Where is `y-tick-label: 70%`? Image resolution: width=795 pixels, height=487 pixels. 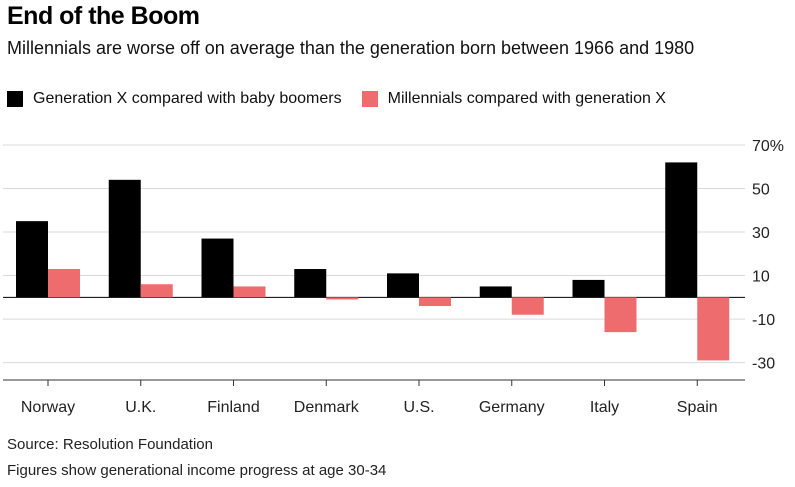
y-tick-label: 70% is located at coordinates (768, 146).